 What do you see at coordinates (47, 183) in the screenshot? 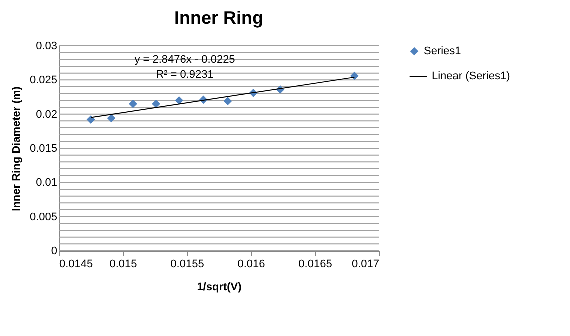
I see `y-tick-label: 0.01` at bounding box center [47, 183].